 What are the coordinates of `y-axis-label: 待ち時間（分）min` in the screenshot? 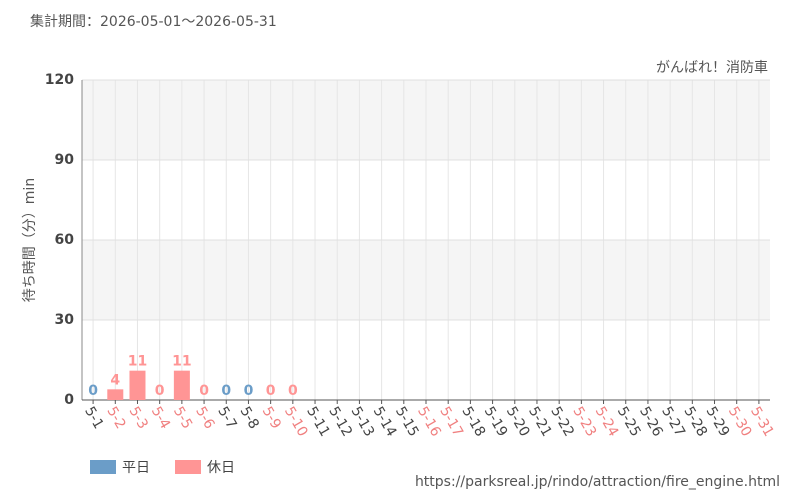 It's located at (30, 240).